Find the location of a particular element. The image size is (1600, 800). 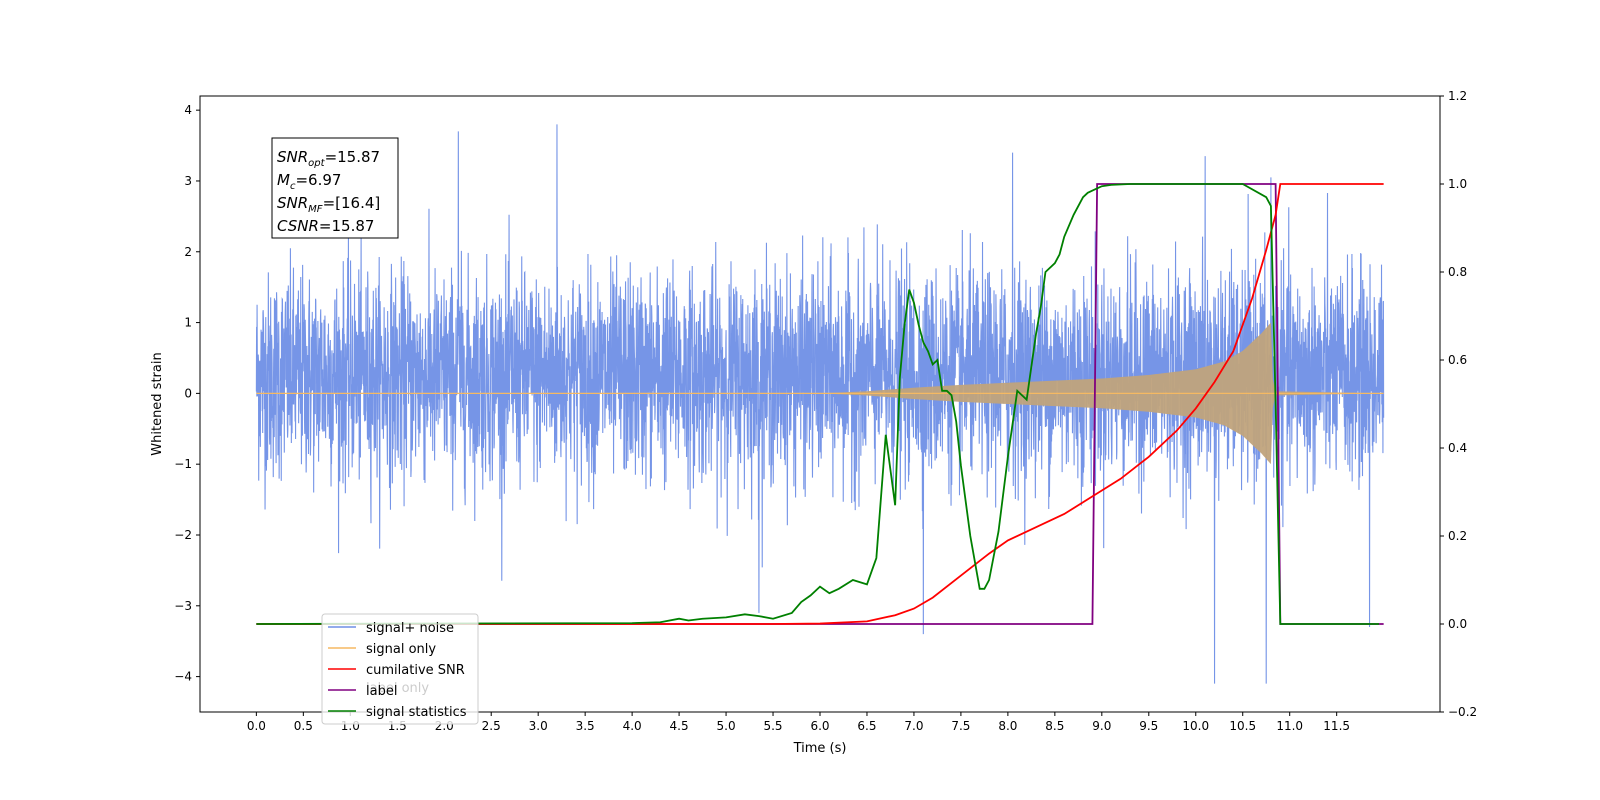

y-axis-ticks: 4 3 2 1 0 −1 −2 −3 −4 is located at coordinates (187, 393).